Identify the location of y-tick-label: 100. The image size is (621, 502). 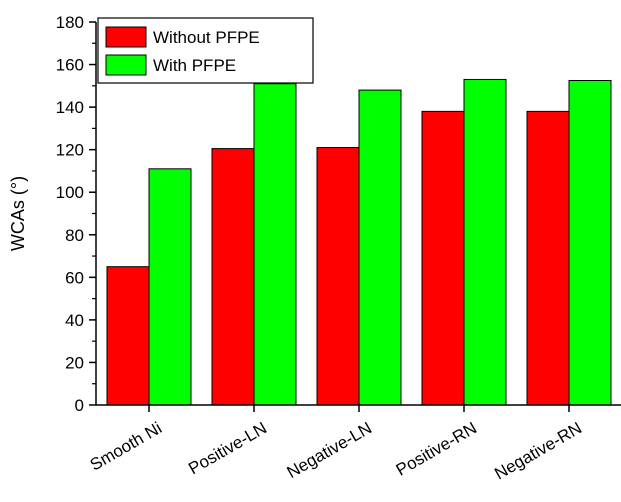
(70, 192).